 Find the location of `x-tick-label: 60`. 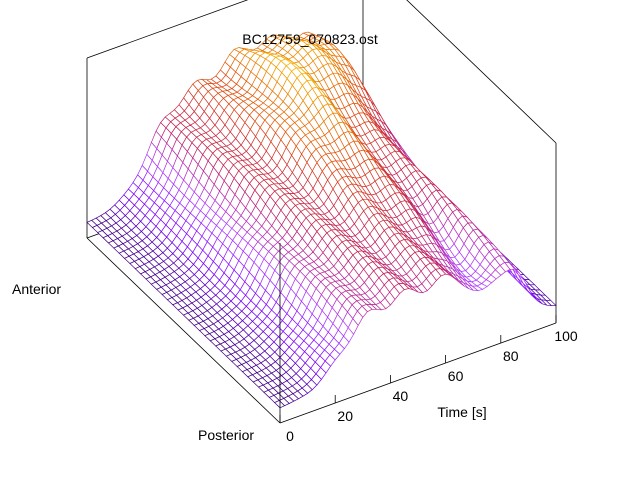

x-tick-label: 60 is located at coordinates (456, 376).